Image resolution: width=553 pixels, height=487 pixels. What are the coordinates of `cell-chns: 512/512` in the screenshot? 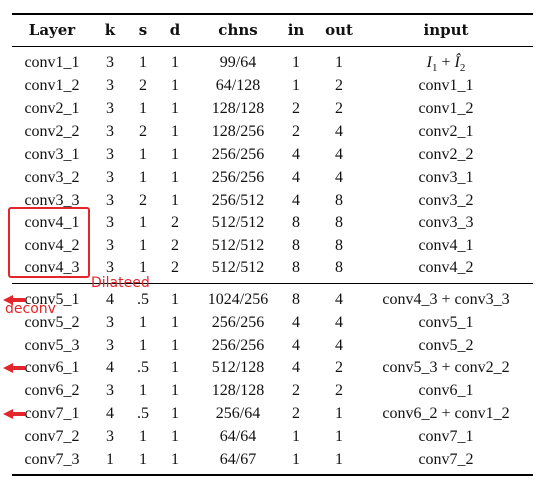 It's located at (238, 245).